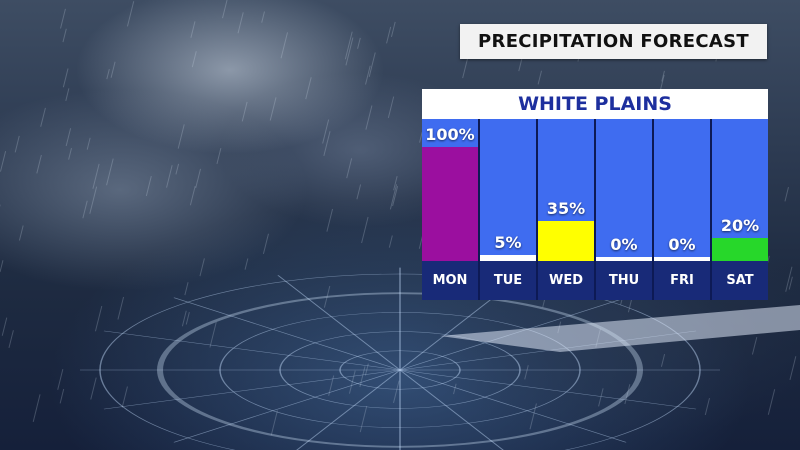  I want to click on forecast-column-tue: 5% TUE, so click(508, 209).